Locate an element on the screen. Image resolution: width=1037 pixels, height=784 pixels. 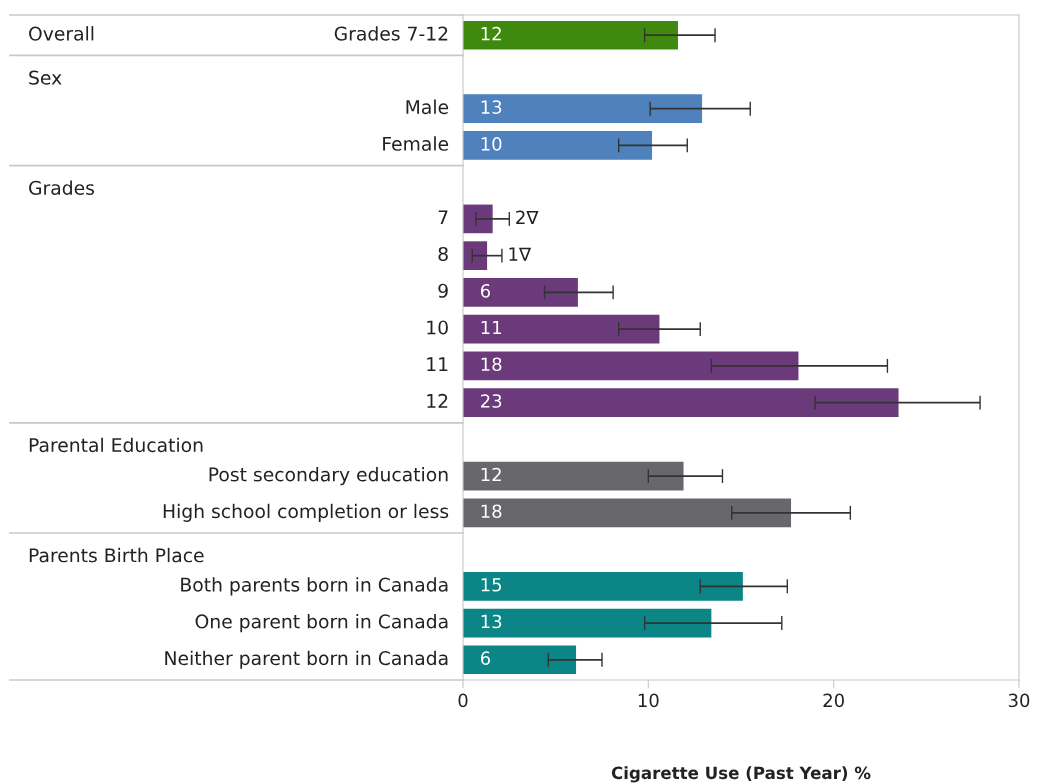
data-label: 23 is located at coordinates (491, 401).